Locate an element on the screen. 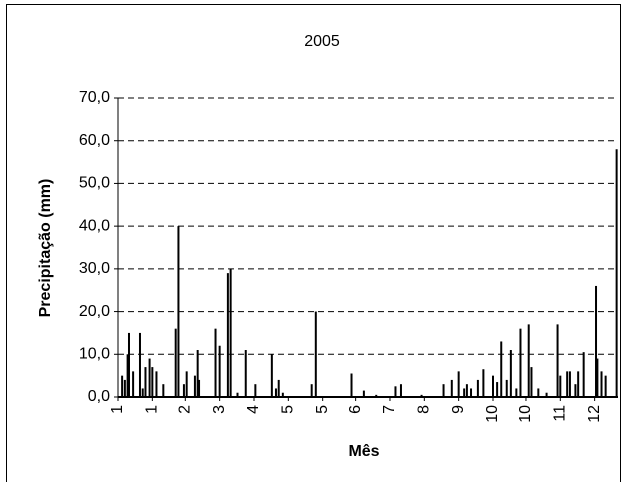  x-axis-label: Mês is located at coordinates (363, 451).